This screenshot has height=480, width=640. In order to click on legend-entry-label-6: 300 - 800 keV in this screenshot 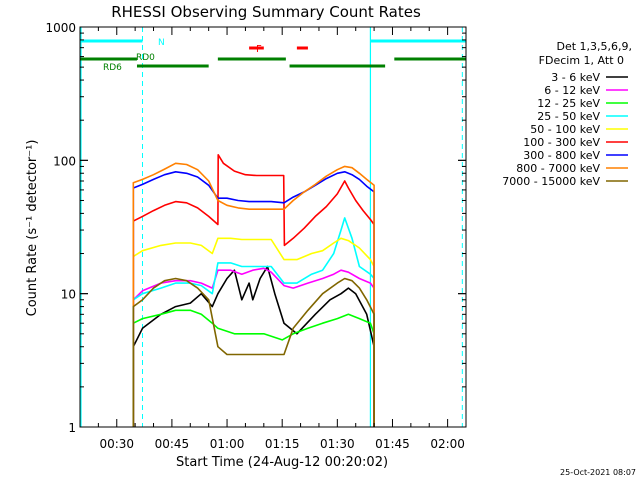, I will do `click(561, 155)`.